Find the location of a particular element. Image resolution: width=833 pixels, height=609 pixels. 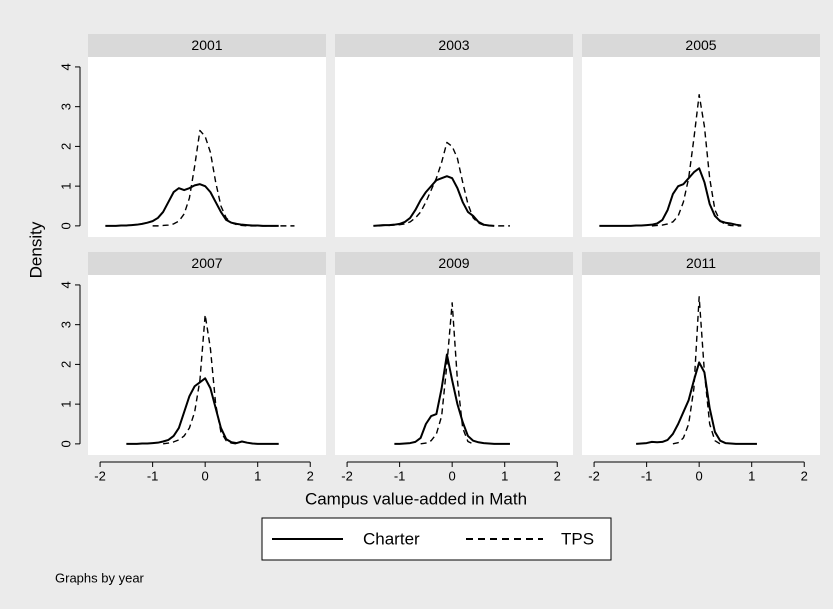

legend-label: TPS is located at coordinates (577, 538).